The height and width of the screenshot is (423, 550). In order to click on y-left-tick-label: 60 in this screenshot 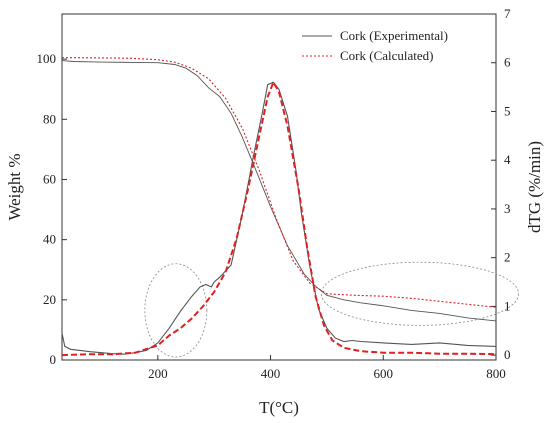, I will do `click(49, 178)`.